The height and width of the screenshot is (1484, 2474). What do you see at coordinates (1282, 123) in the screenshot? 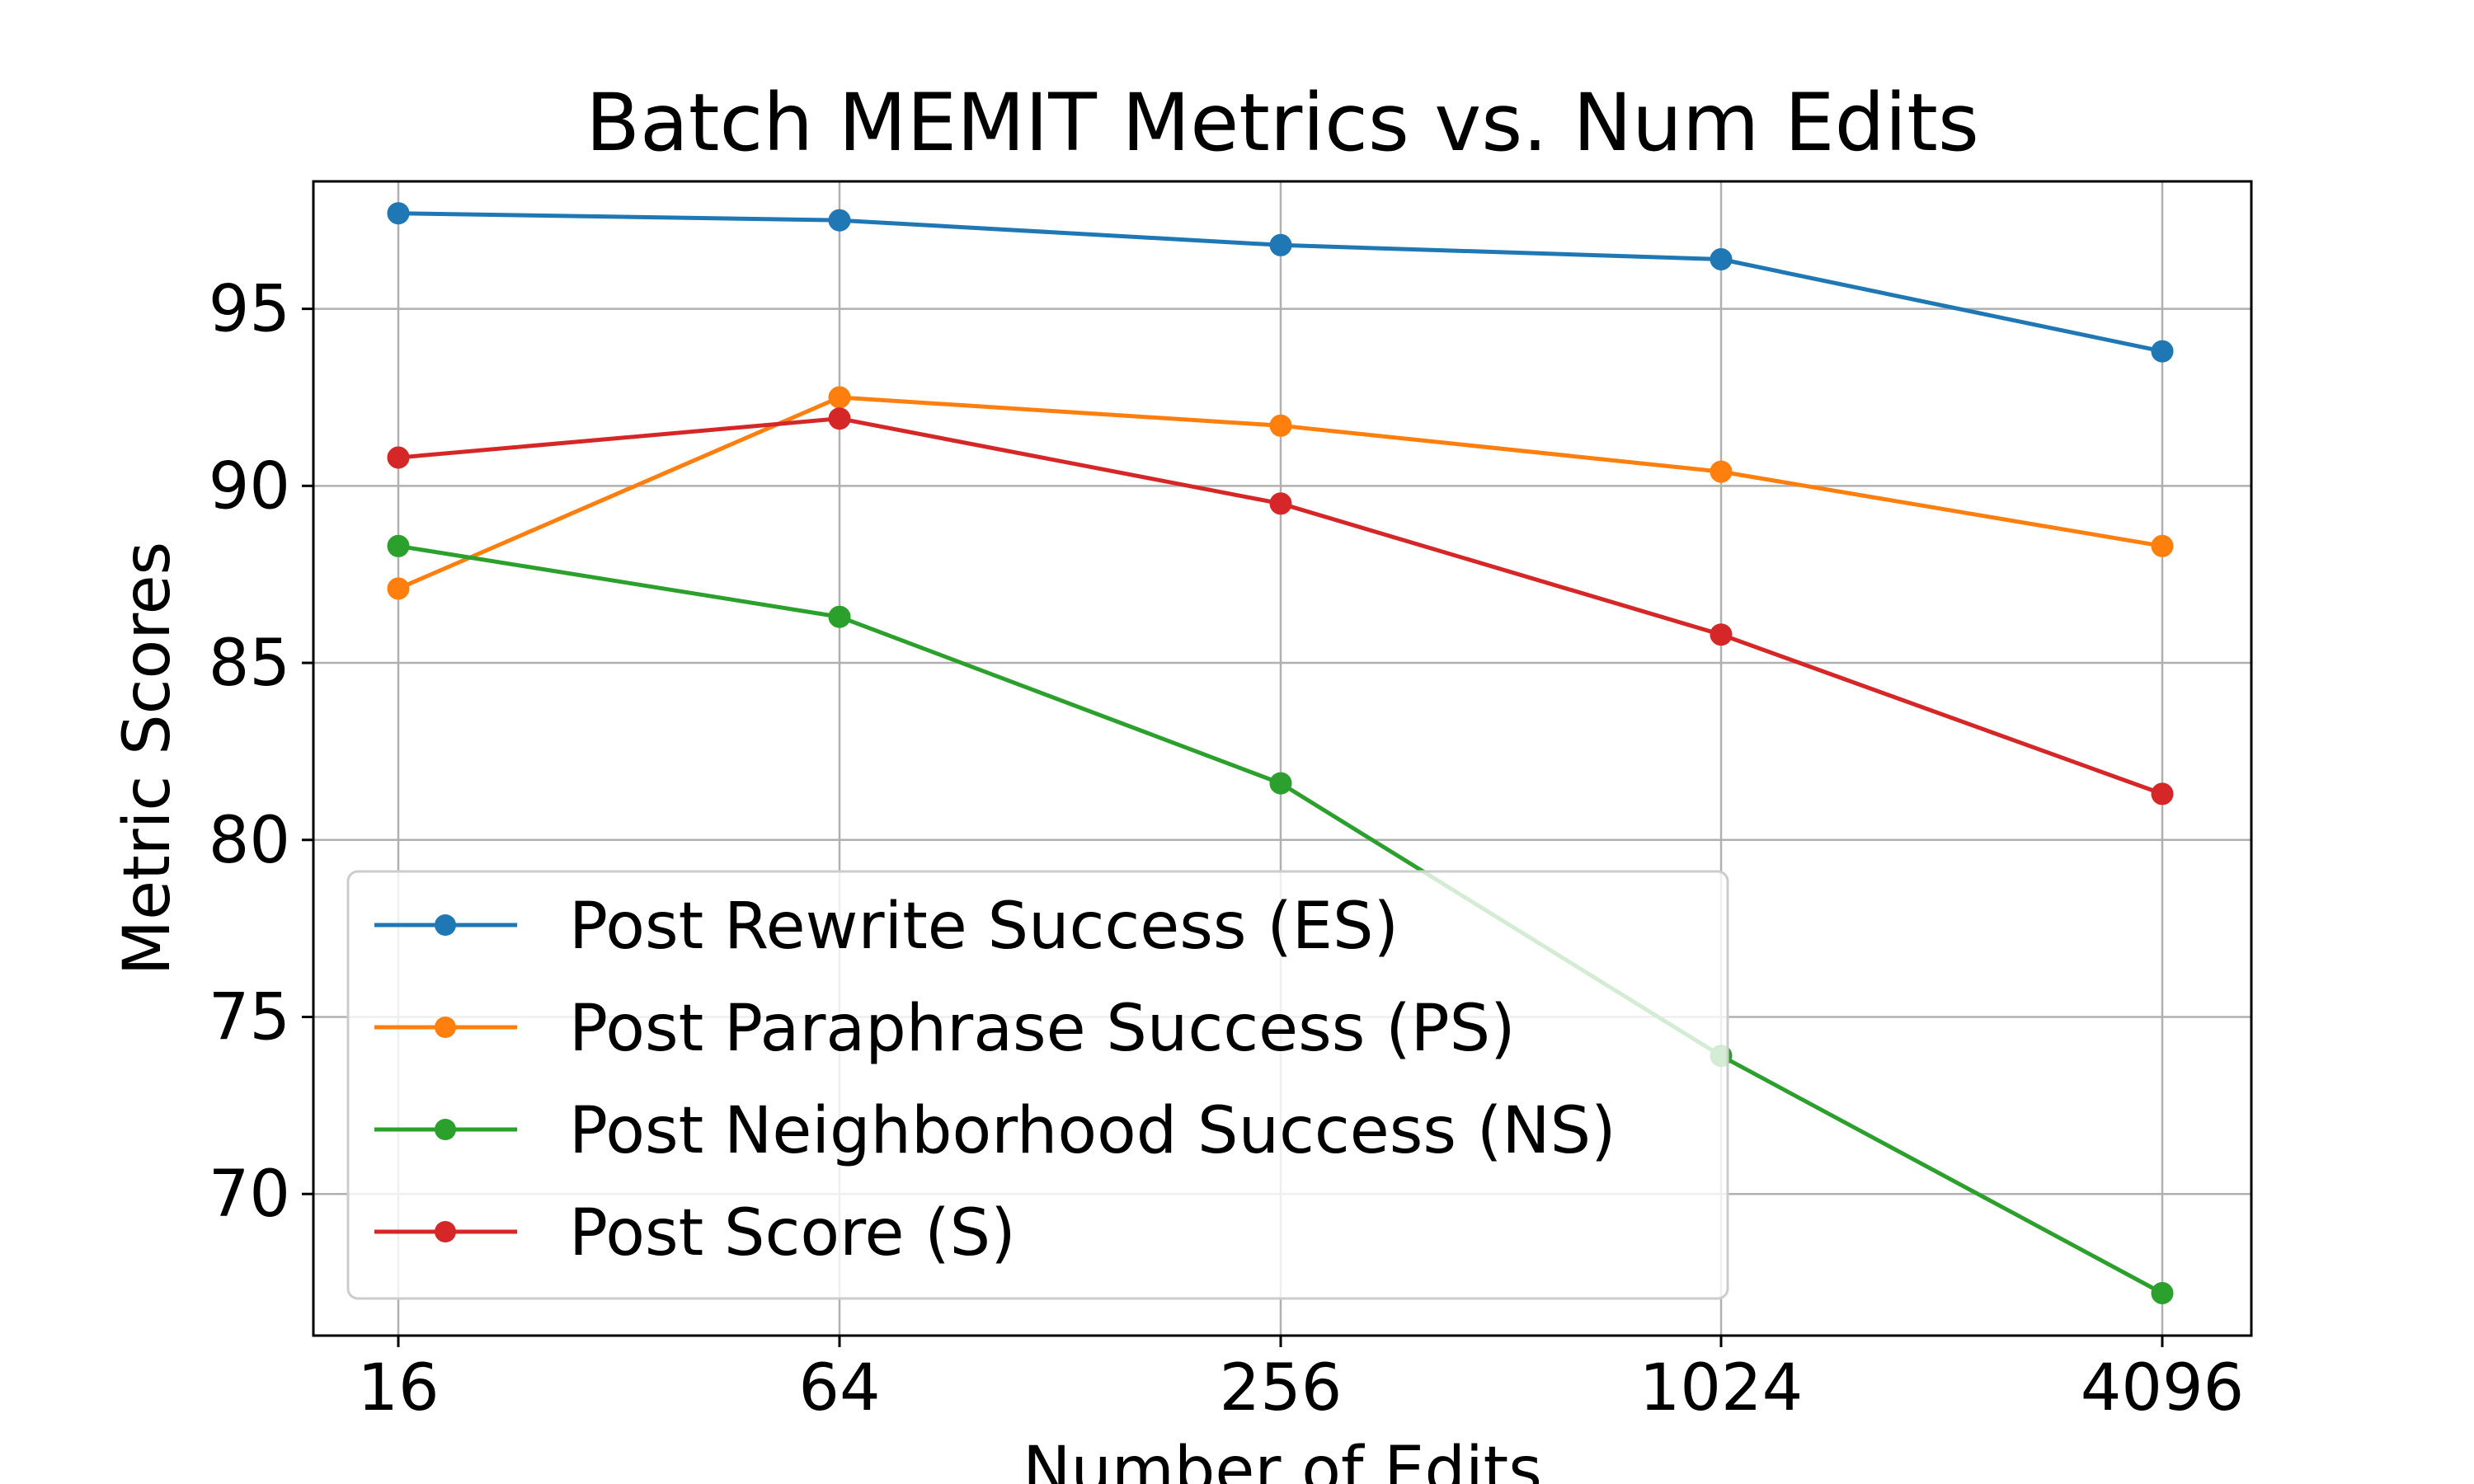
I see `chart-title: Batch MEMIT Metrics vs. Num Edits` at bounding box center [1282, 123].